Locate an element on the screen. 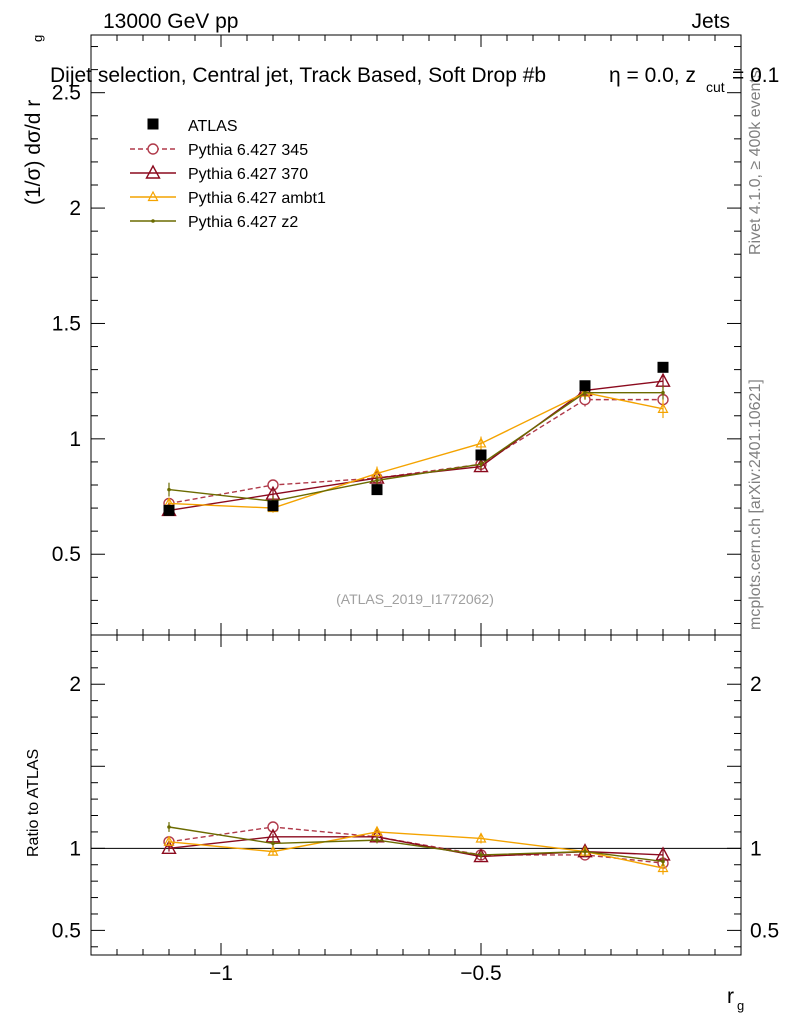 This screenshot has width=786, height=1024. mcplots-label: mcplots.cern.ch [arXiv:2401.10621] is located at coordinates (755, 504).